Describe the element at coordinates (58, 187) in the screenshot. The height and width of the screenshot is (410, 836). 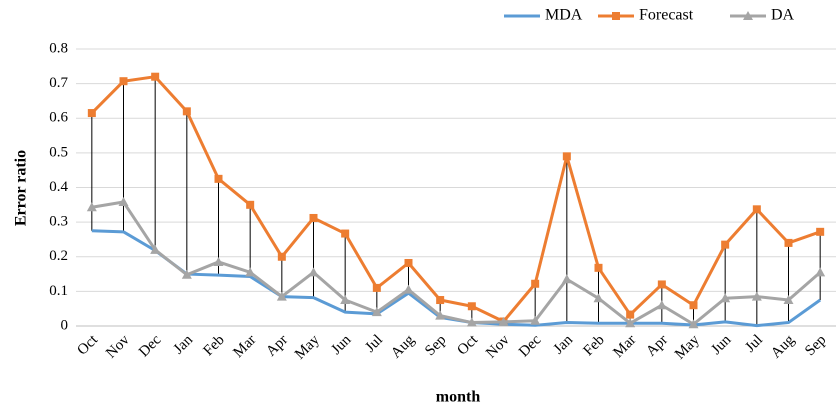
I see `y-tick-label: 0.4` at that location.